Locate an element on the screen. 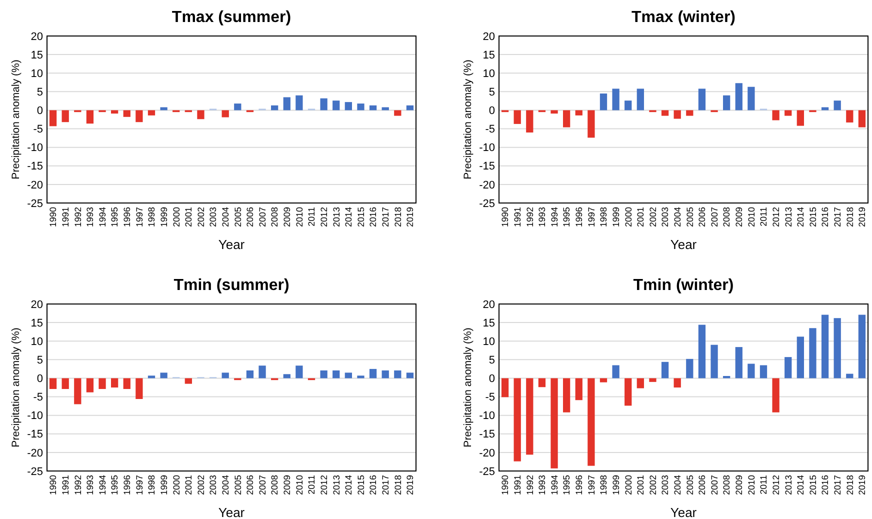 Image resolution: width=872 pixels, height=519 pixels. x-tick-label: 2000 is located at coordinates (176, 485).